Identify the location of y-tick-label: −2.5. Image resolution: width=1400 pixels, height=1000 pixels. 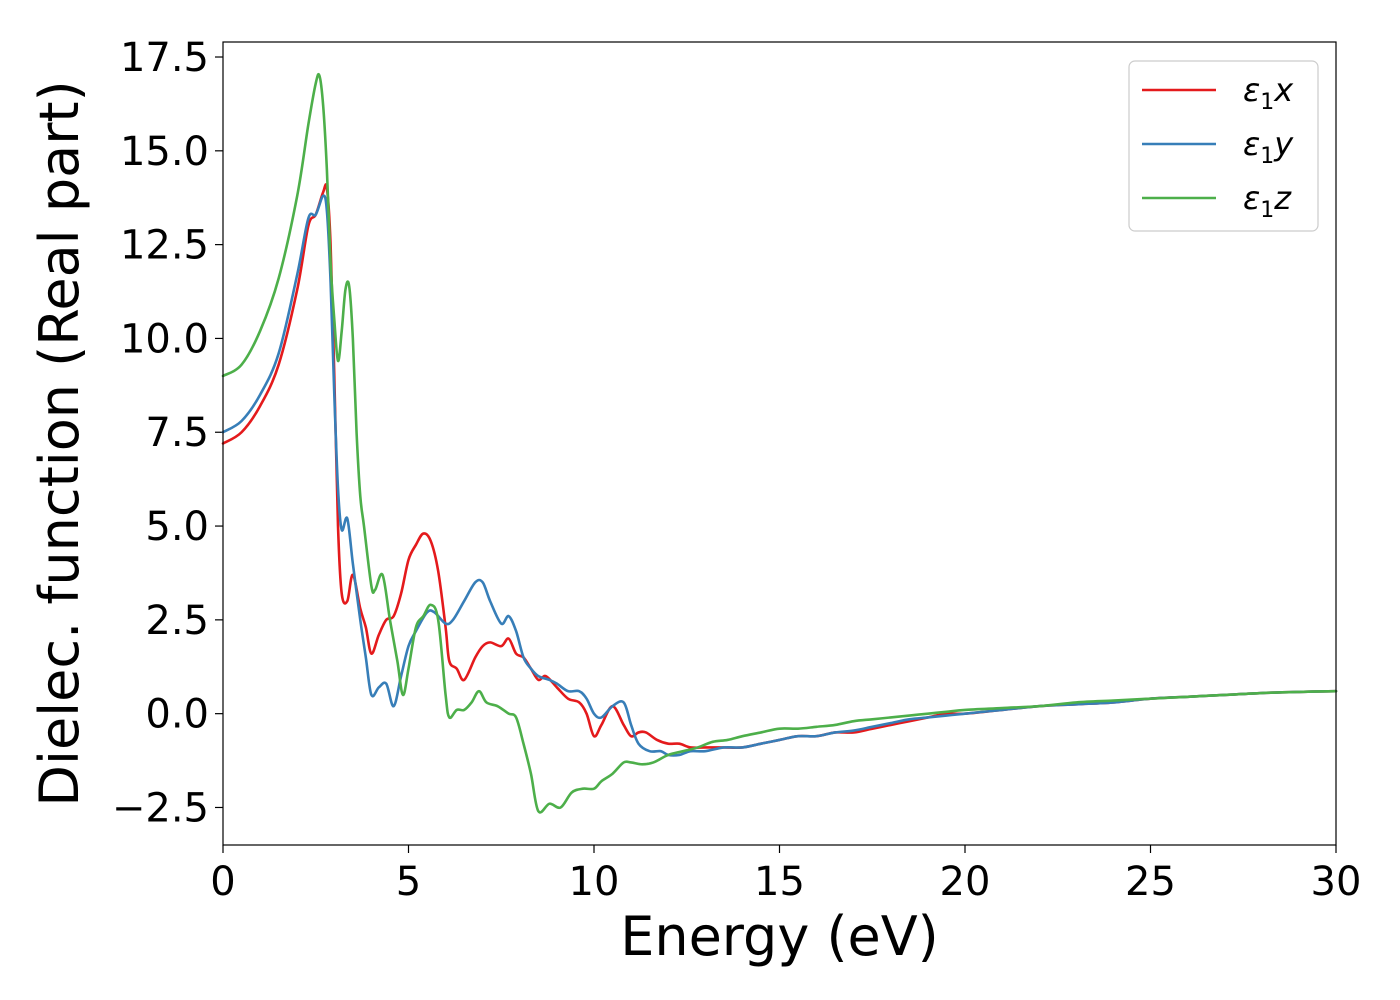
(160, 808).